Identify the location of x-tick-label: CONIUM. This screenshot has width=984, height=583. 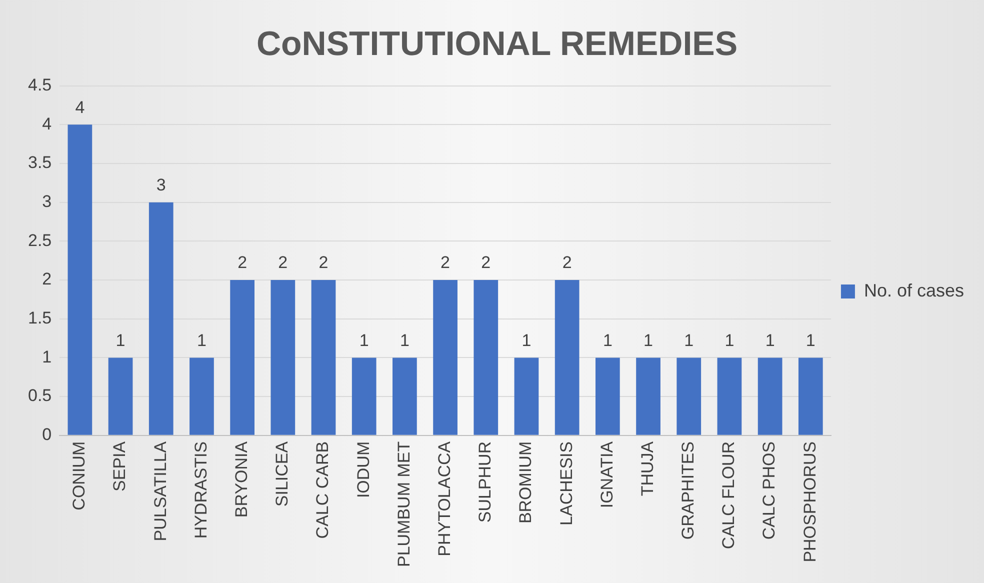
(79, 475).